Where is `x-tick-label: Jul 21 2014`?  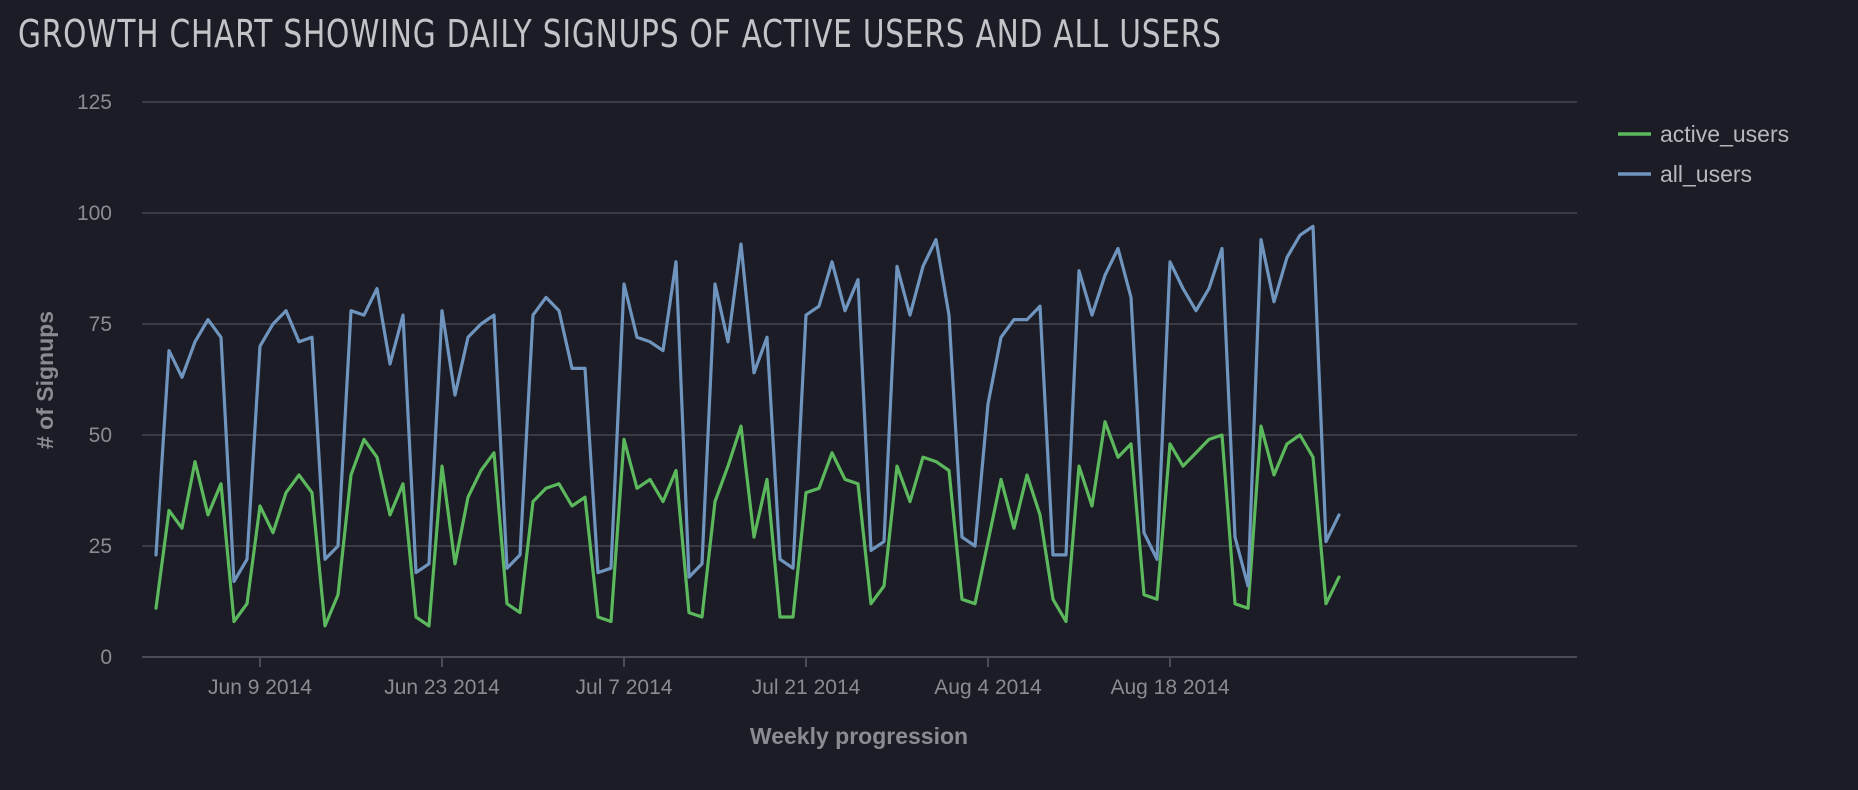
x-tick-label: Jul 21 2014 is located at coordinates (806, 687).